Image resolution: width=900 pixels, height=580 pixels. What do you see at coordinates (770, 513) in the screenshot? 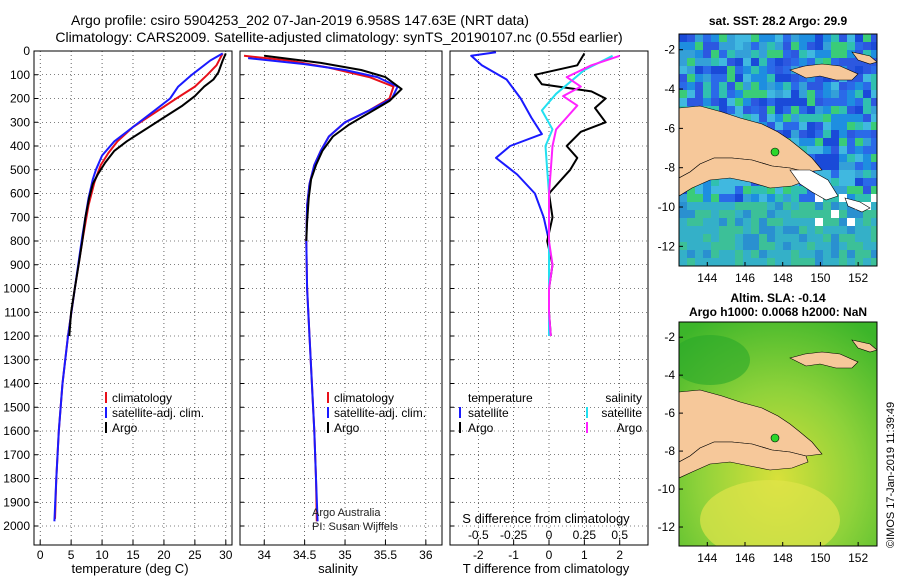
I see `sla-high-patch` at bounding box center [770, 513].